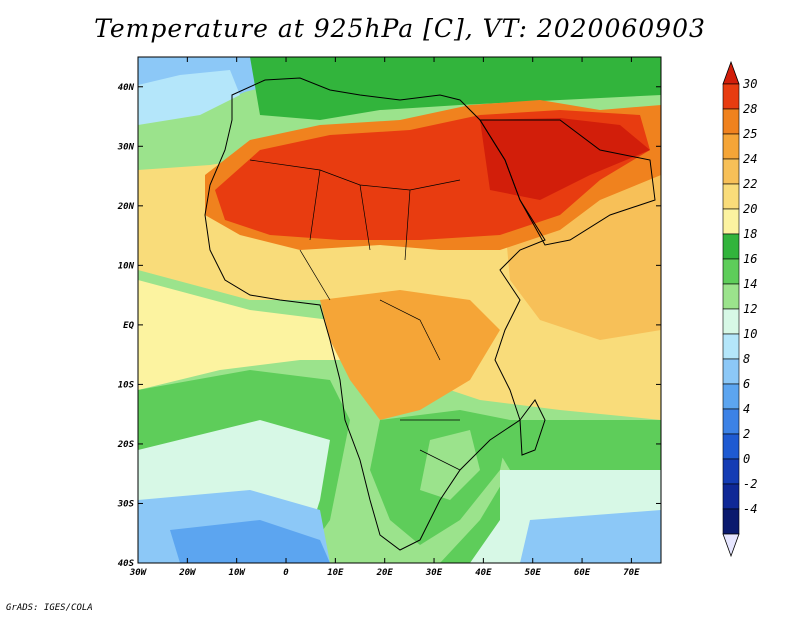  What do you see at coordinates (750, 484) in the screenshot?
I see `colorbar-level-label: -2` at bounding box center [750, 484].